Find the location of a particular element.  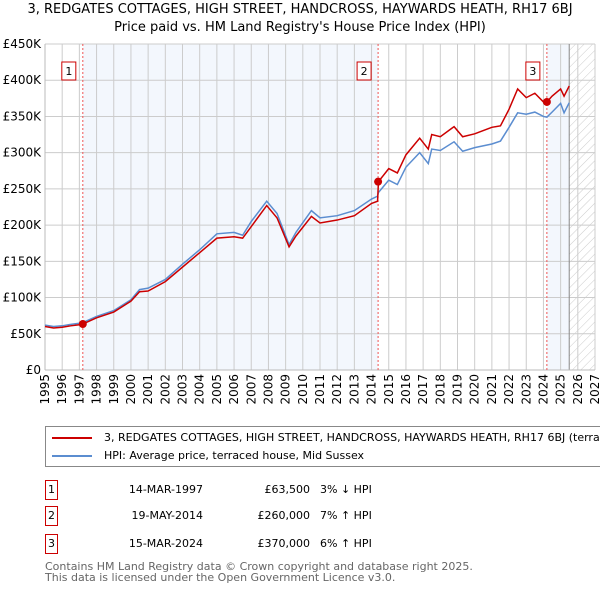

sale-hpi-diff: 3% ↓ HPI is located at coordinates (346, 489).